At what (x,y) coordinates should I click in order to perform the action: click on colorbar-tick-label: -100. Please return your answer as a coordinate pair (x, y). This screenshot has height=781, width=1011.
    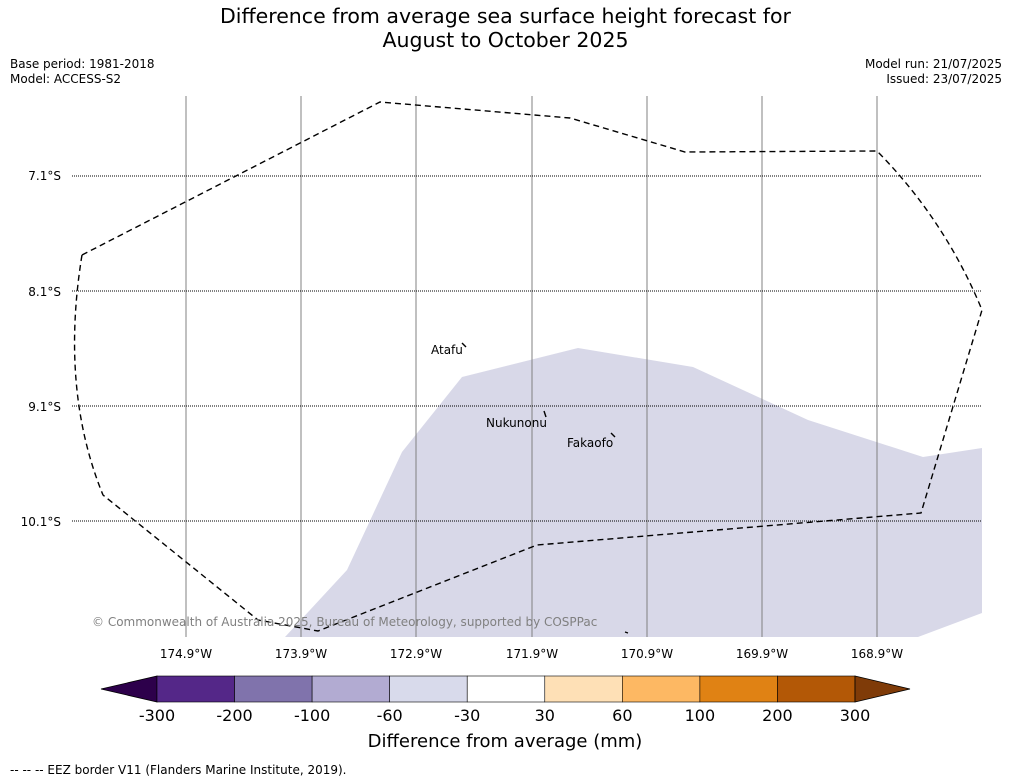
    Looking at the image, I should click on (312, 715).